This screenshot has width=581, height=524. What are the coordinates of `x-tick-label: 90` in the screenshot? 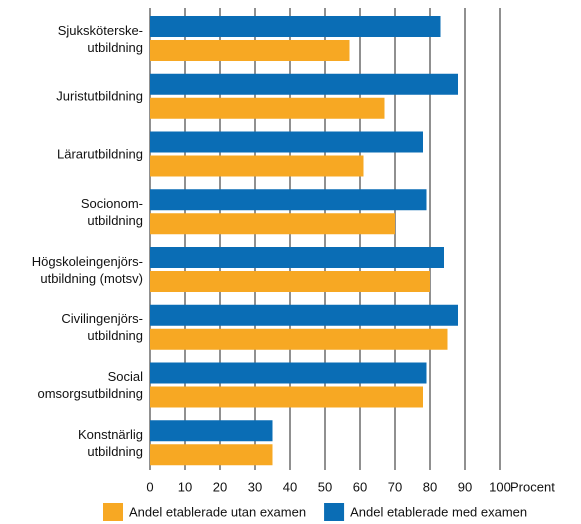 It's located at (465, 486).